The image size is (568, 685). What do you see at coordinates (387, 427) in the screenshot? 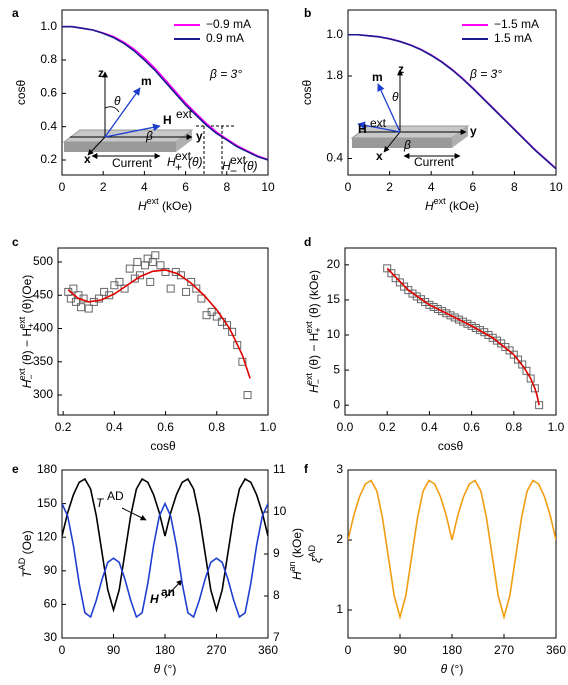
I see `x-tick-label: 0.2` at bounding box center [387, 427].